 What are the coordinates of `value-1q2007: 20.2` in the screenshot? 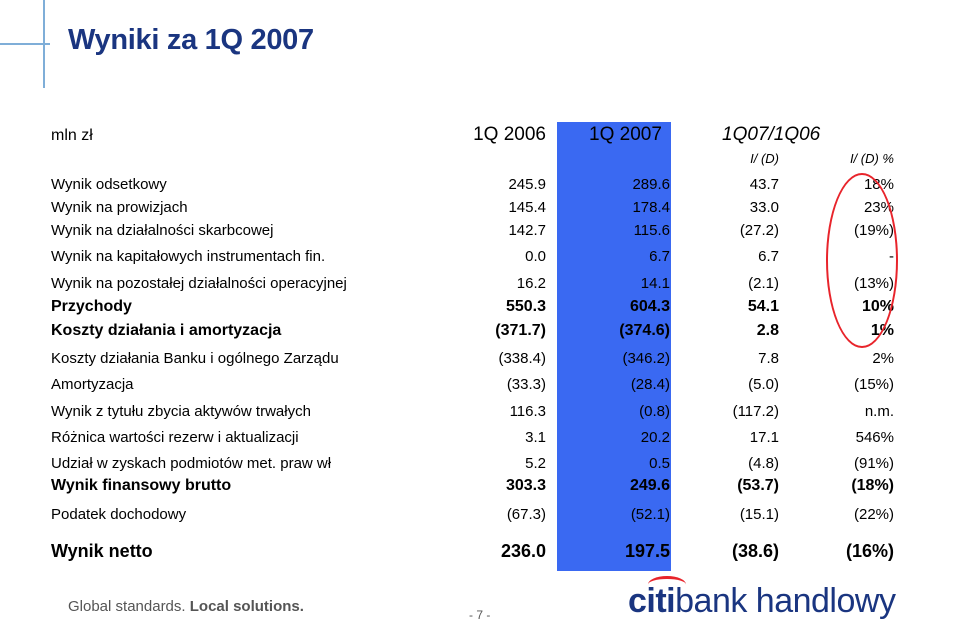 It's located at (655, 437).